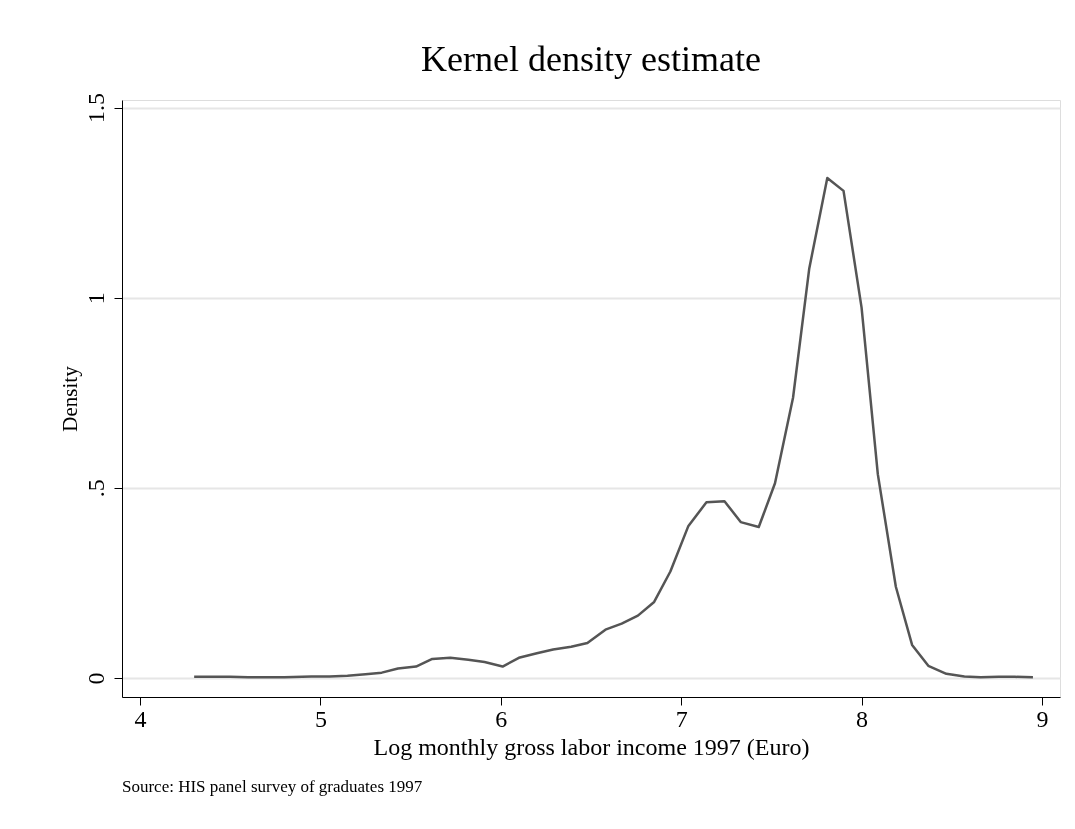  What do you see at coordinates (95, 678) in the screenshot?
I see `y-tick-label: 0` at bounding box center [95, 678].